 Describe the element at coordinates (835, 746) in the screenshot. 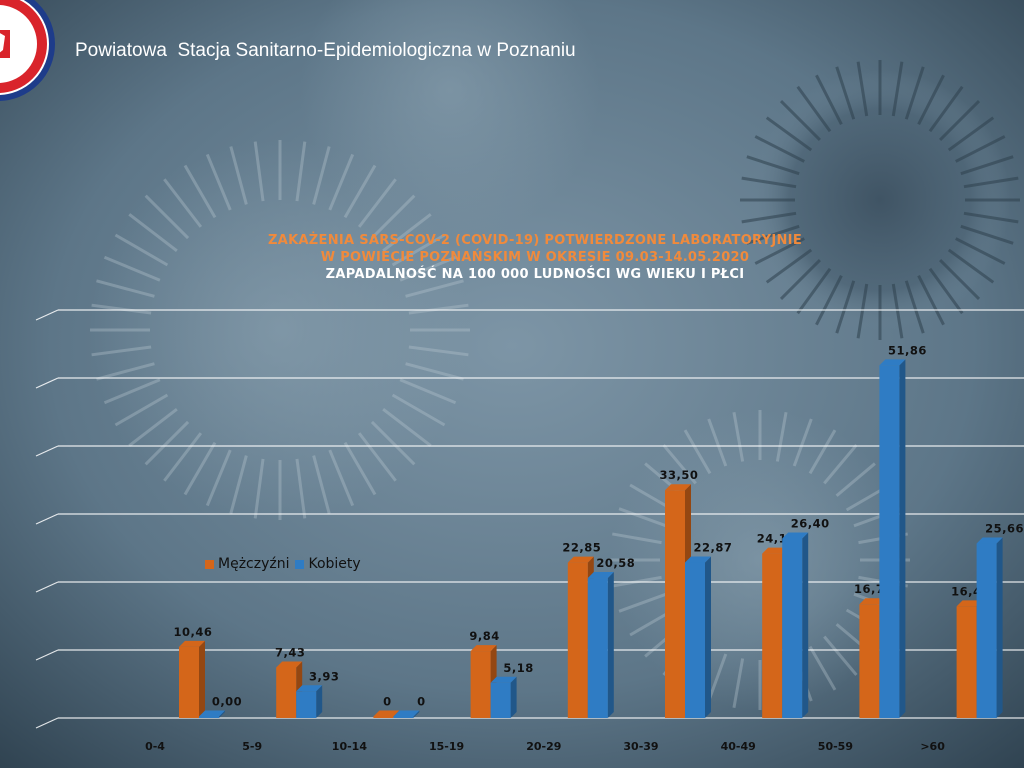

I see `x-tick-label: 50-59` at that location.